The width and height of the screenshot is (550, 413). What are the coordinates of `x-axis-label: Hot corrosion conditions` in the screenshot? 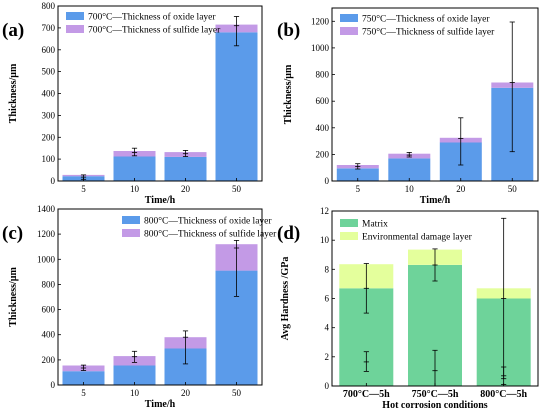 It's located at (434, 405).